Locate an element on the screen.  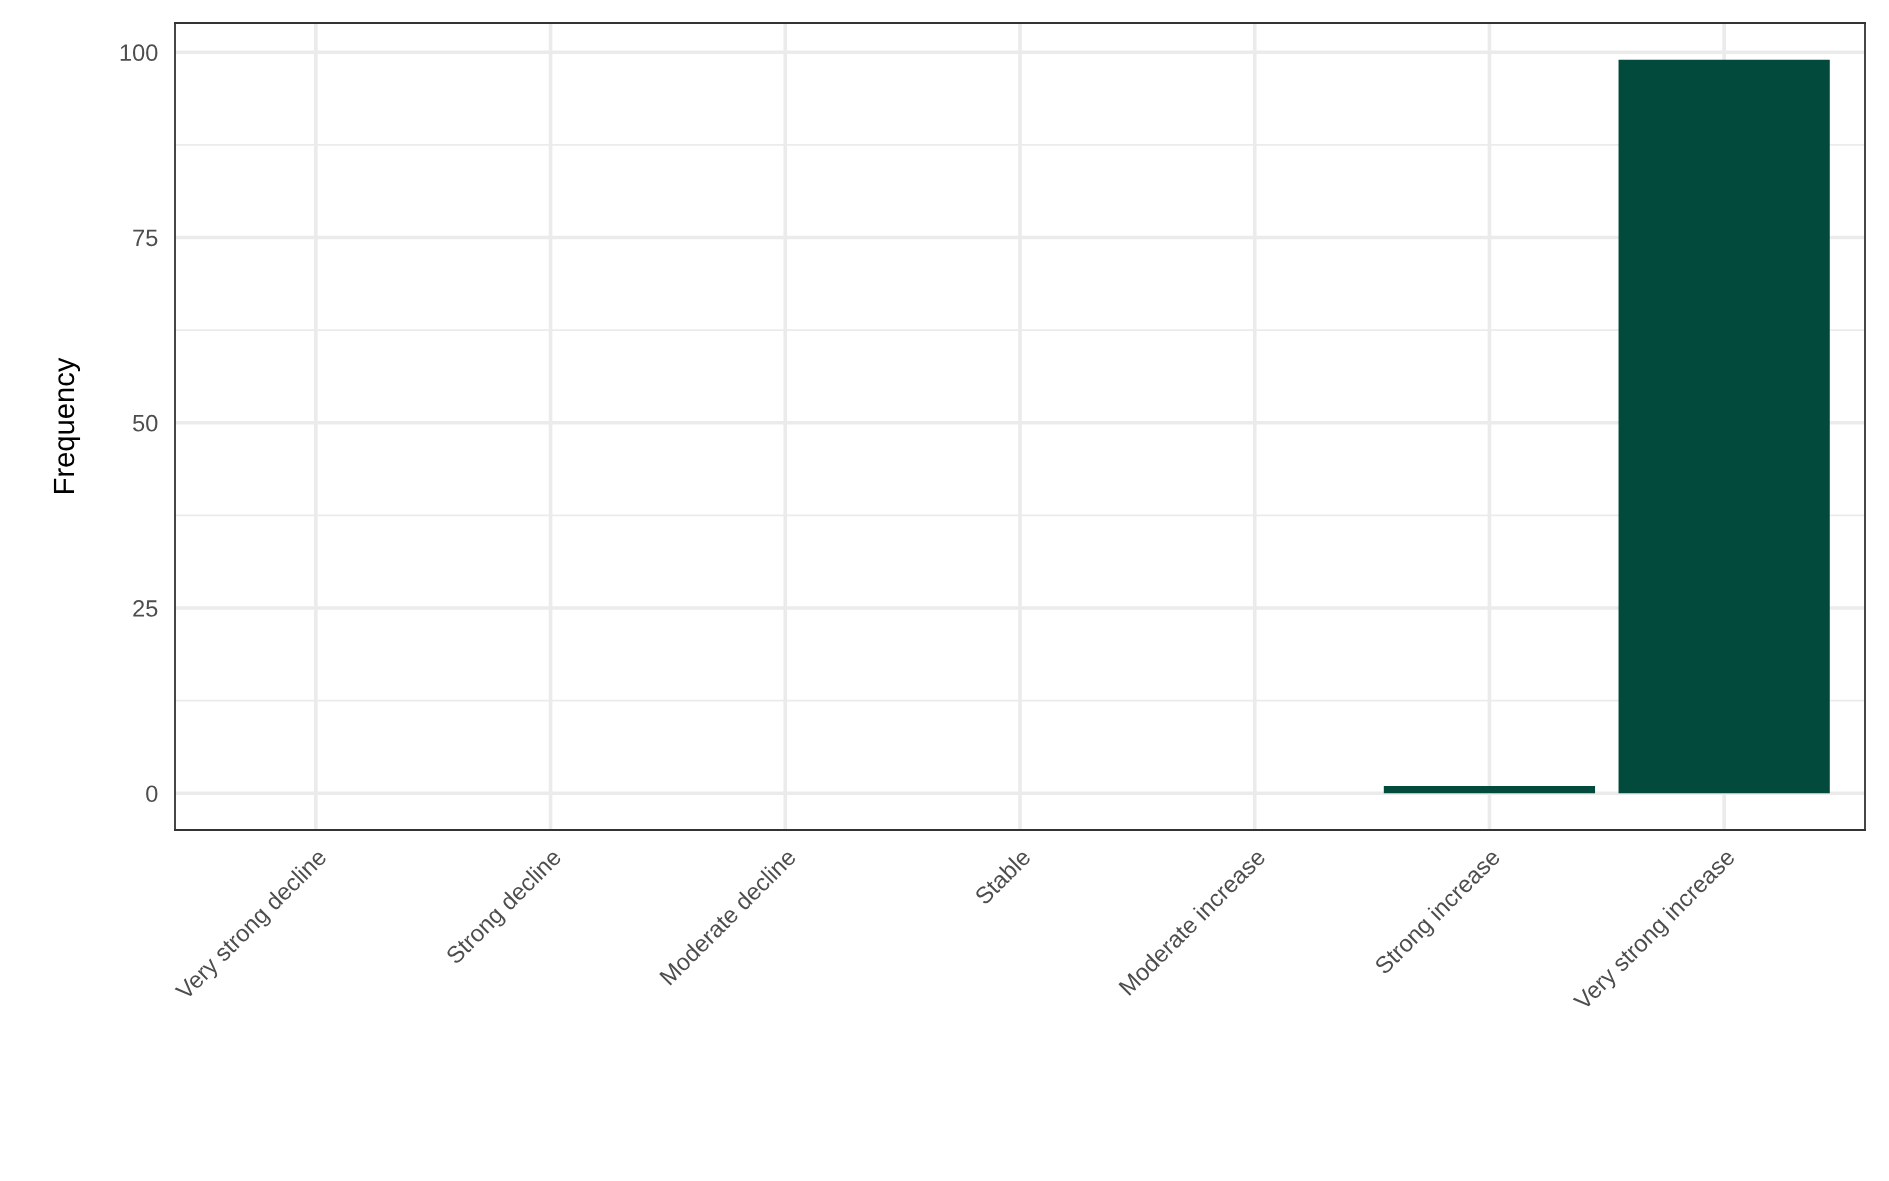
y-tick-label: 50 is located at coordinates (145, 423).